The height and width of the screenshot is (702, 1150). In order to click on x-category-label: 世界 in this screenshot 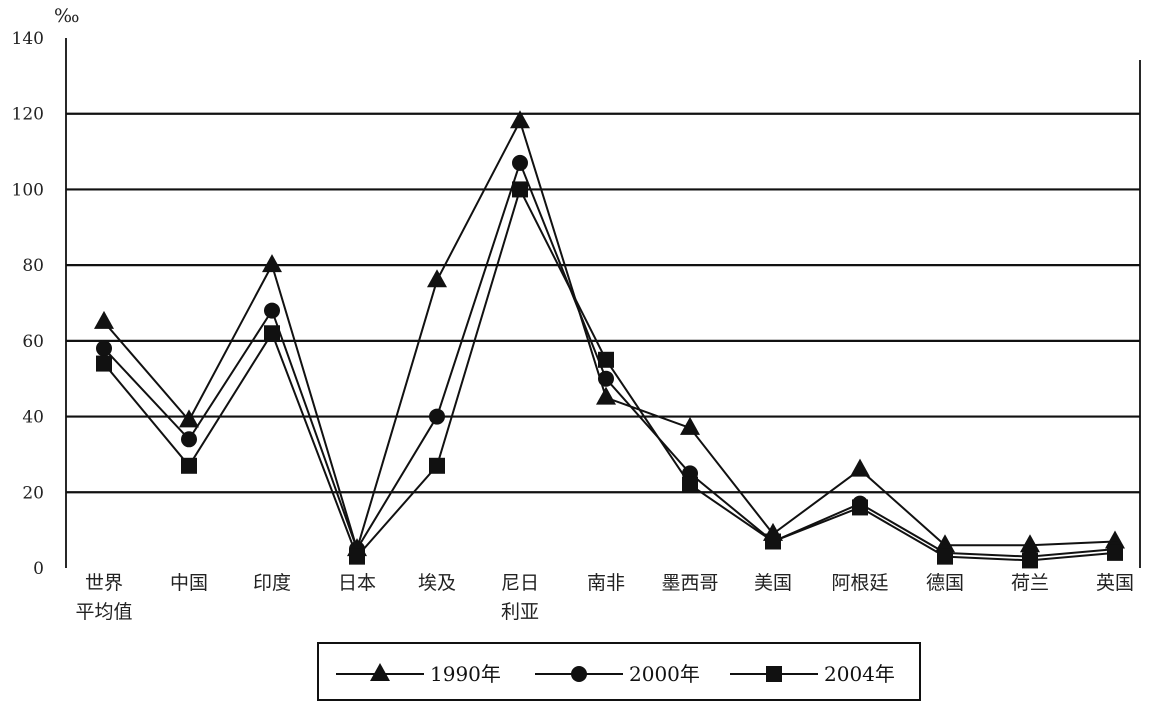, I will do `click(104, 583)`.